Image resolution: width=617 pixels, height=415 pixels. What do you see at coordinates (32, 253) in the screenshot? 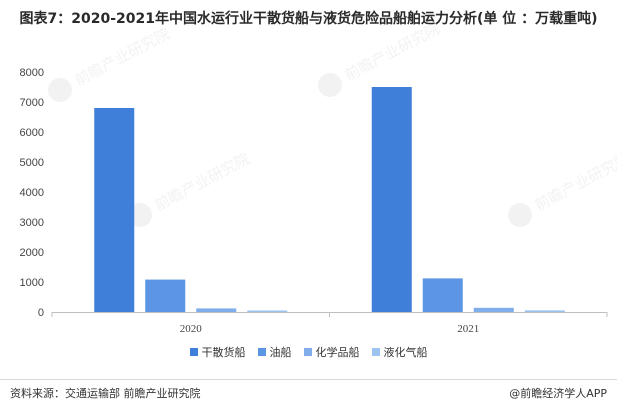
I see `y-tick-label: 2000` at bounding box center [32, 253].